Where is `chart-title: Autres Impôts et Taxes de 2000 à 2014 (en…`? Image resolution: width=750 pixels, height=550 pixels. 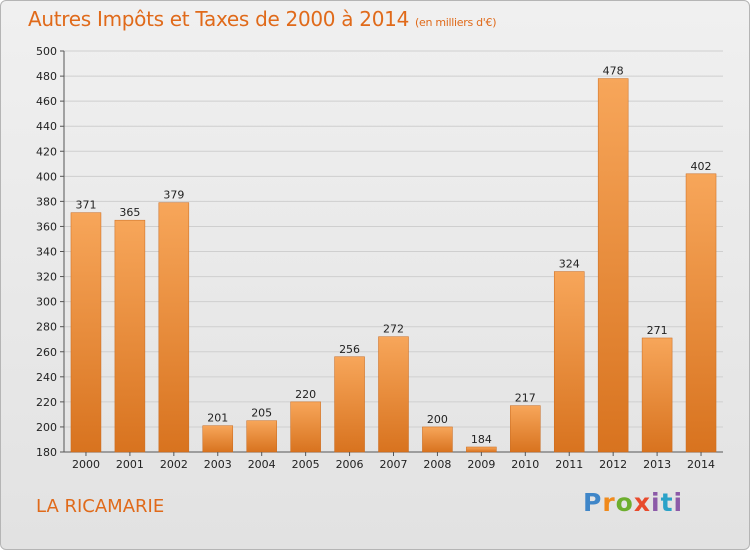 chart-title: Autres Impôts et Taxes de 2000 à 2014 (en… is located at coordinates (262, 19).